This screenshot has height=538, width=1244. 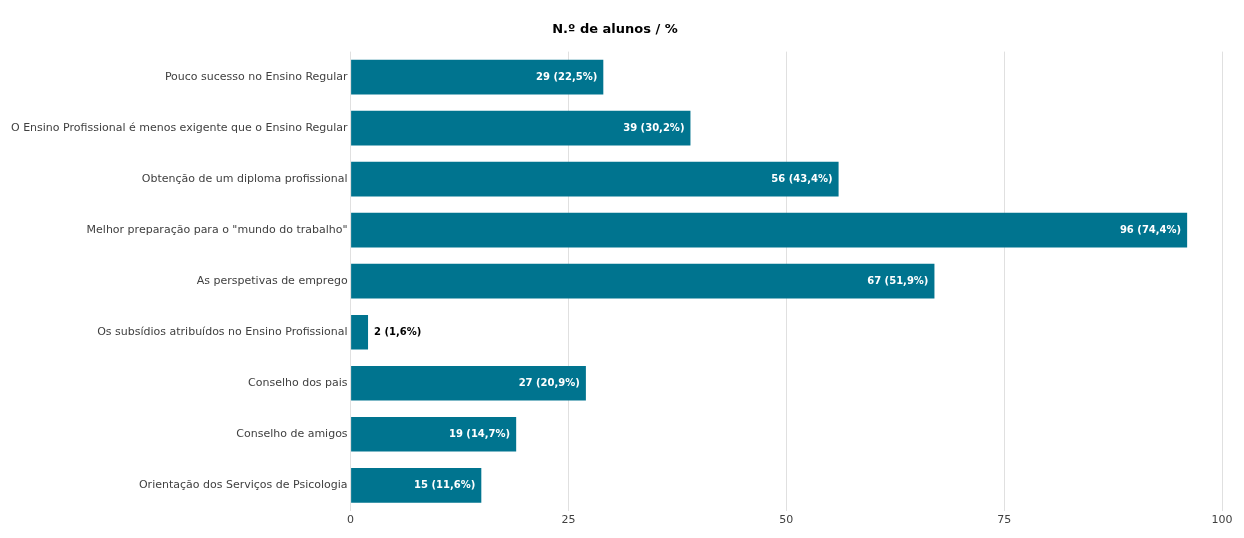 I want to click on x-tick-label: 50, so click(x=786, y=520).